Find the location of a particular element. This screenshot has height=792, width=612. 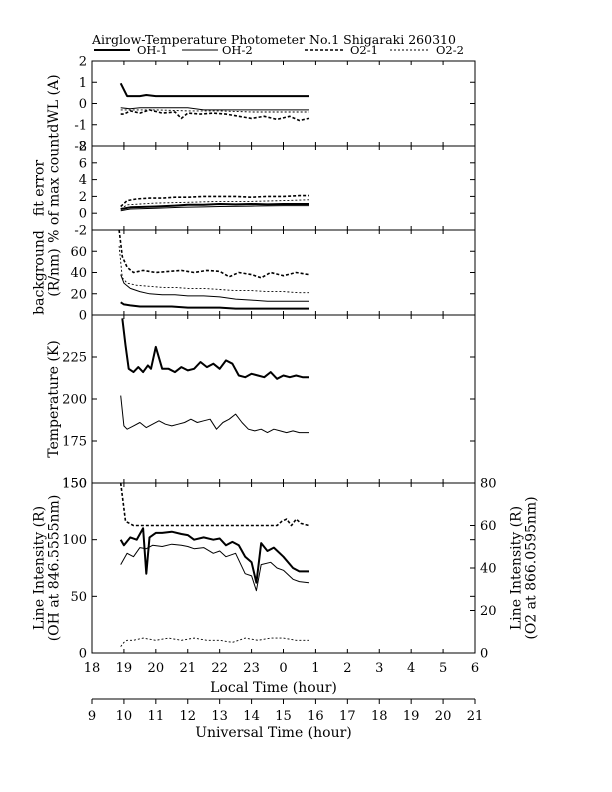

y-right-tick-label: 80 is located at coordinates (488, 484).